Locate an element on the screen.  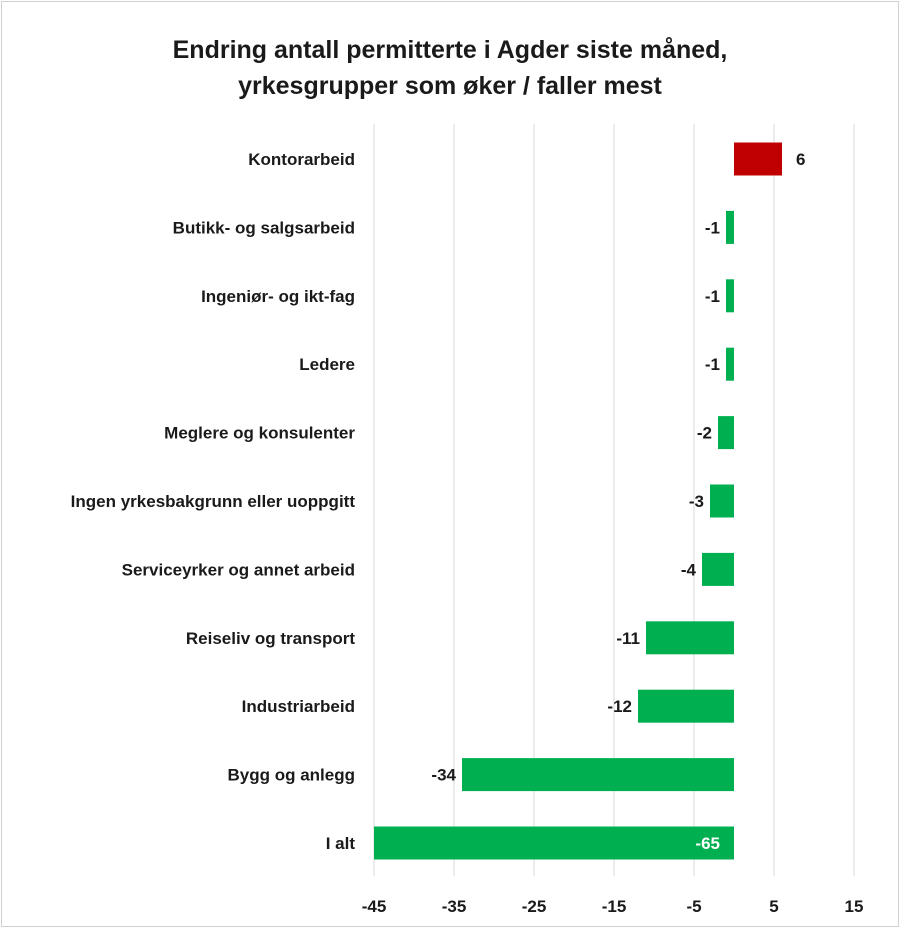
category-label: Ingen yrkesbakgrunn eller uoppgitt is located at coordinates (213, 501).